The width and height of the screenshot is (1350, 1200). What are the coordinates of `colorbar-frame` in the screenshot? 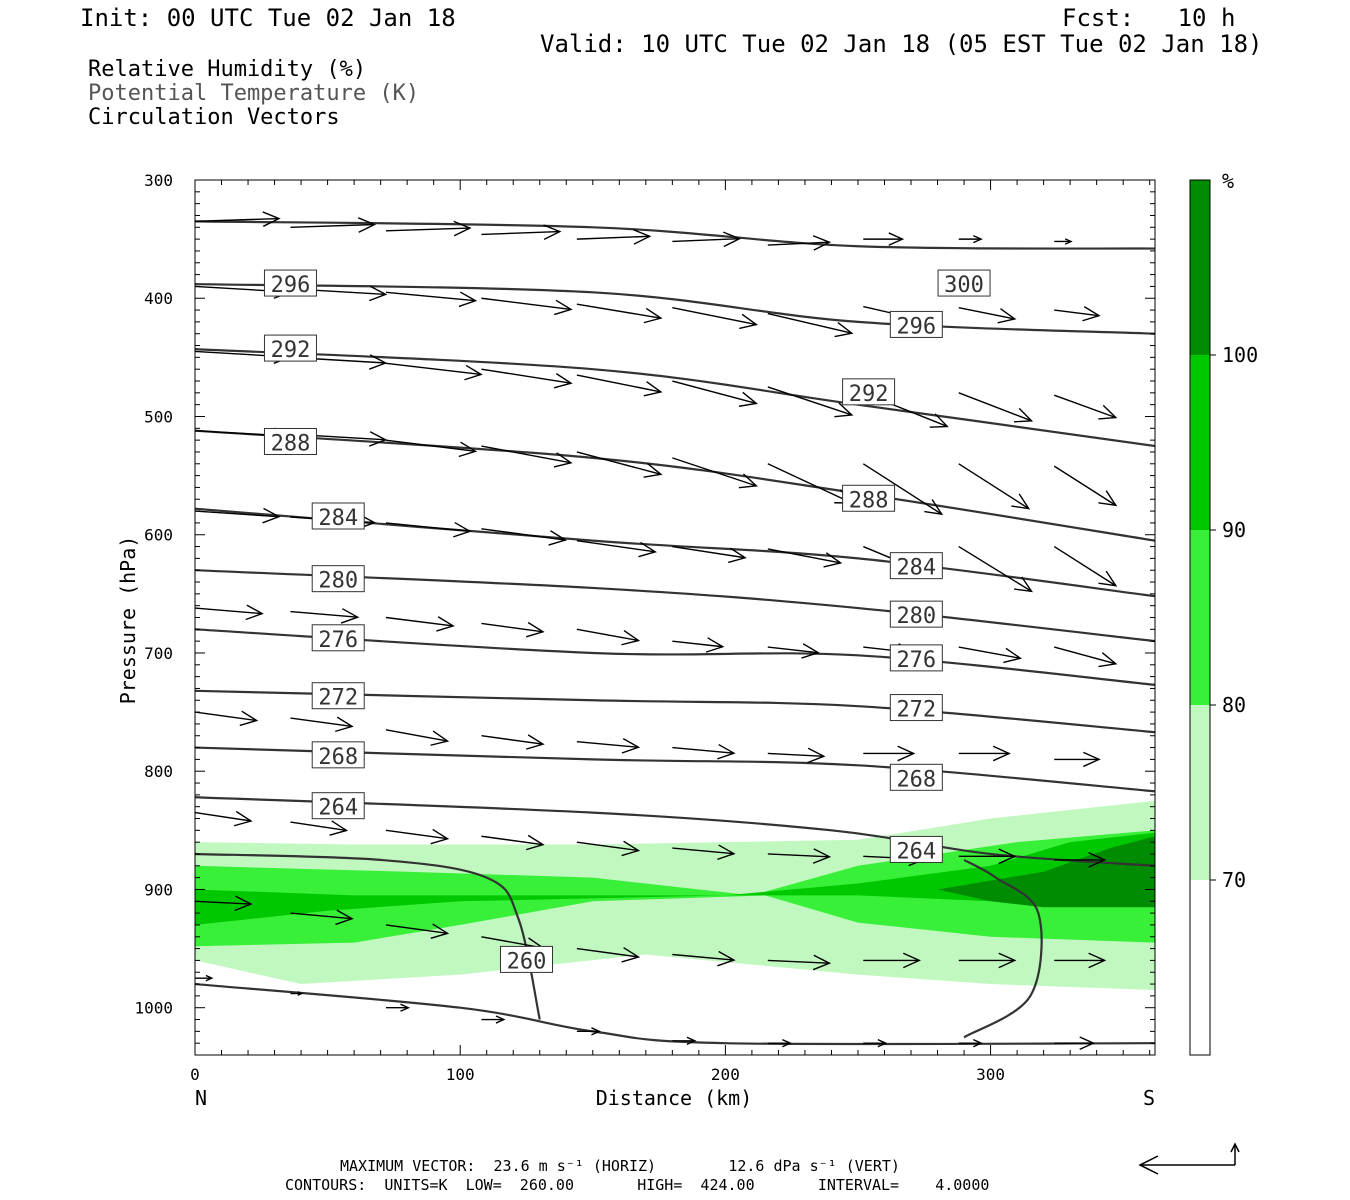 It's located at (1200, 617).